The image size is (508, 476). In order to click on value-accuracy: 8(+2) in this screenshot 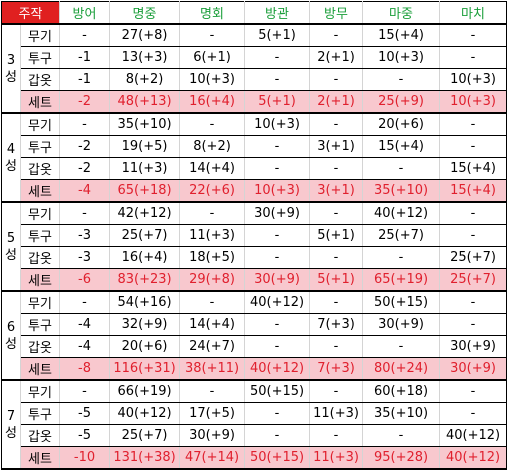, I will do `click(145, 79)`.